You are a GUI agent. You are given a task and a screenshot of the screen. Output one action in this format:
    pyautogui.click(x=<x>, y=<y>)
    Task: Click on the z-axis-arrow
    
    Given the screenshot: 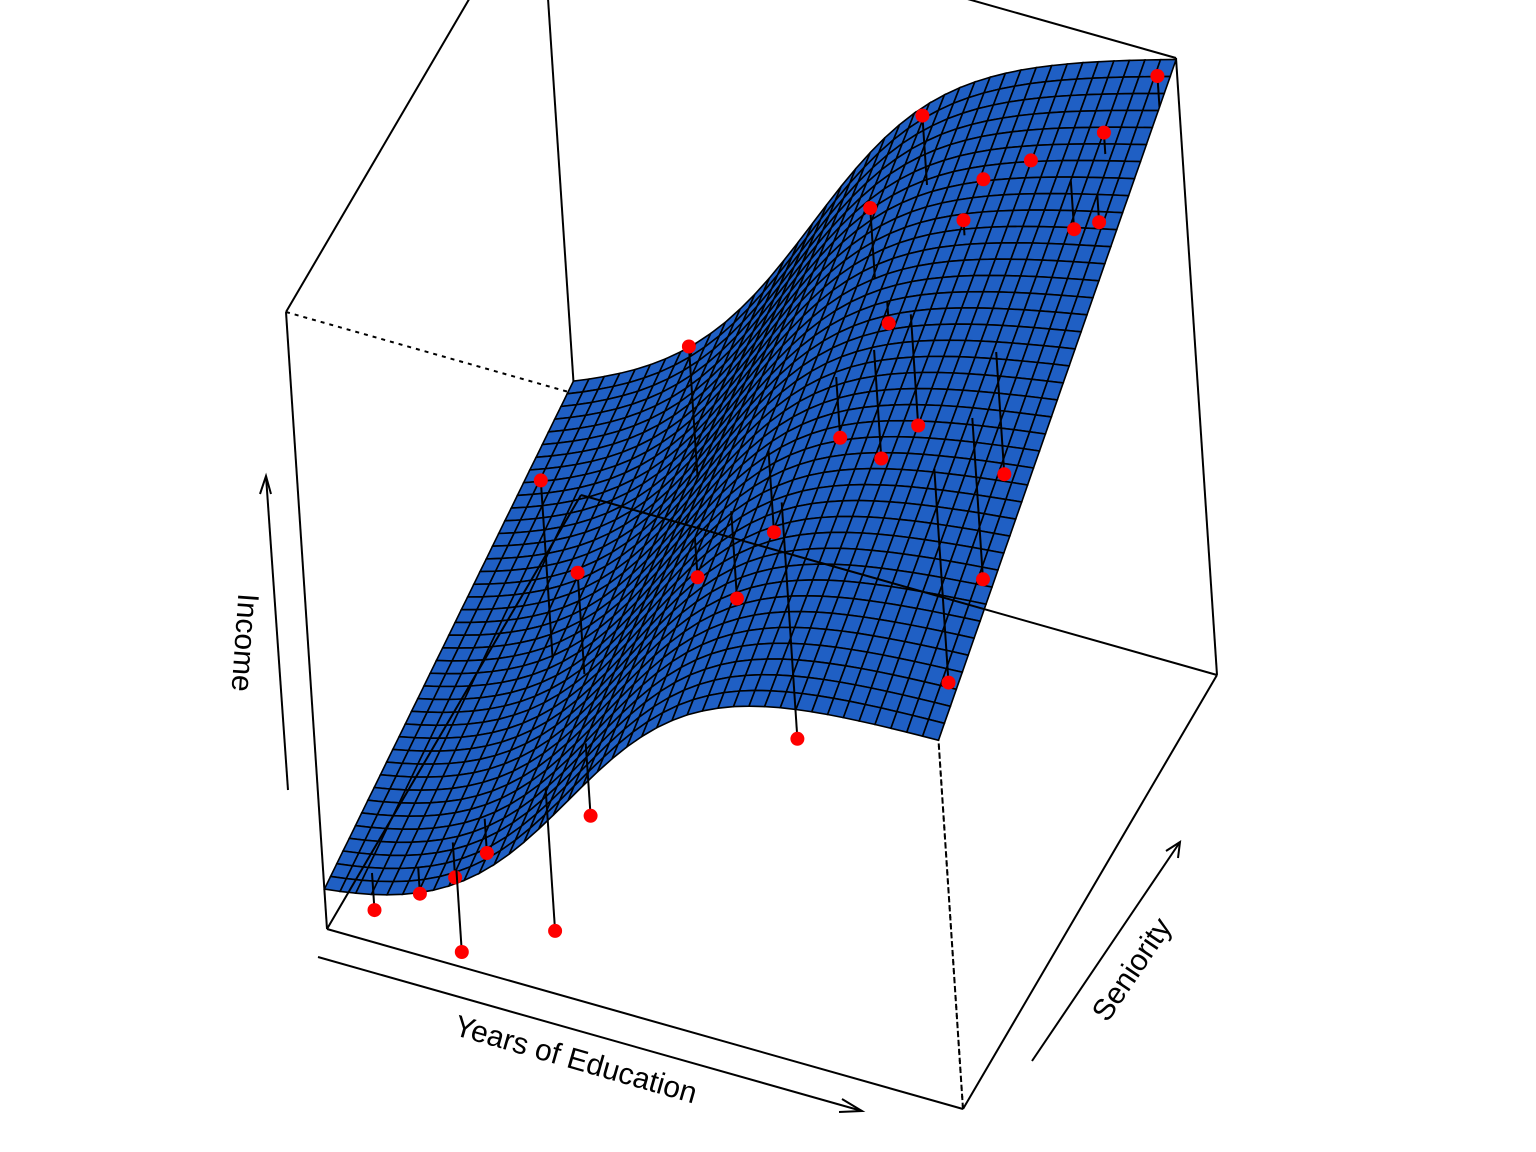 What is the action you would take?
    pyautogui.click(x=274, y=631)
    